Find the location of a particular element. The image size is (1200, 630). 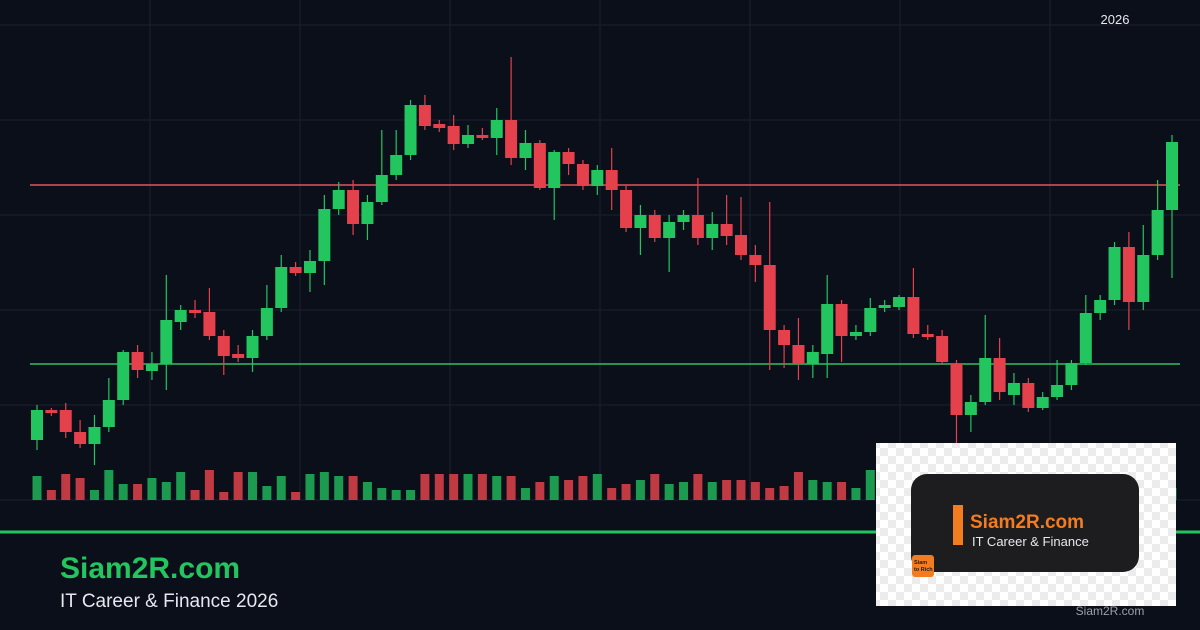

brand-title: Siam2R.com is located at coordinates (150, 568).